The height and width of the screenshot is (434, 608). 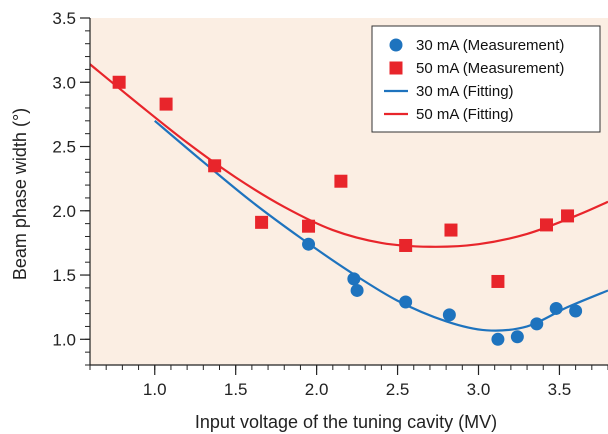 What do you see at coordinates (465, 91) in the screenshot?
I see `legend-label: 30 mA (Fitting)` at bounding box center [465, 91].